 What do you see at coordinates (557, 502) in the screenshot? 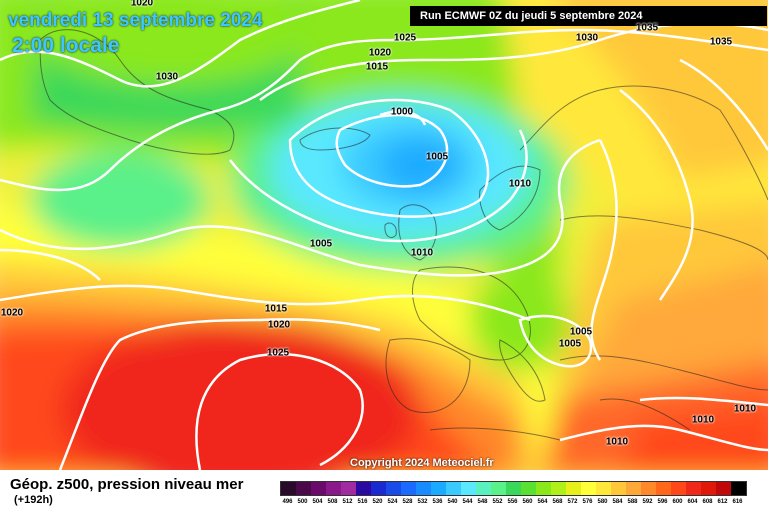
I see `color-scale-tick: 568` at bounding box center [557, 502].